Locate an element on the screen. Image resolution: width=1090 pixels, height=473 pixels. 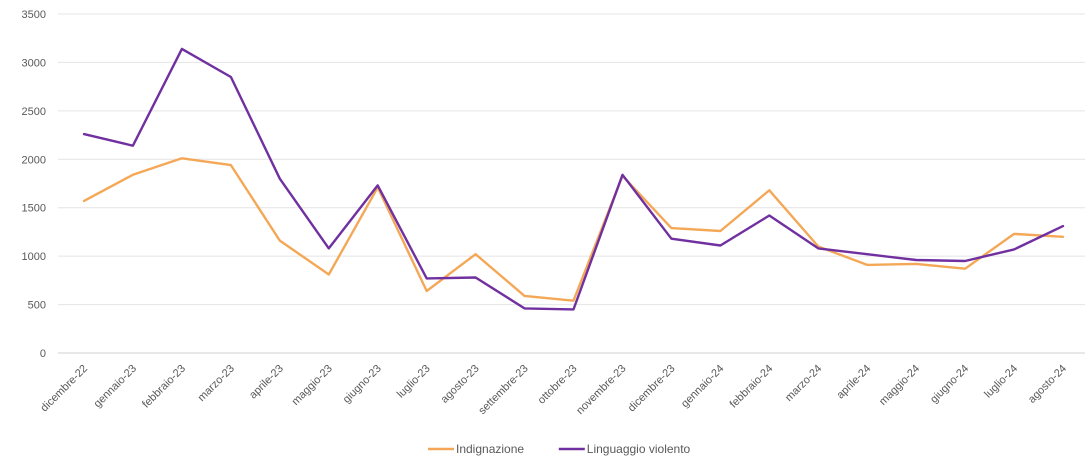
y-tick-label-500: 500 is located at coordinates (37, 306).